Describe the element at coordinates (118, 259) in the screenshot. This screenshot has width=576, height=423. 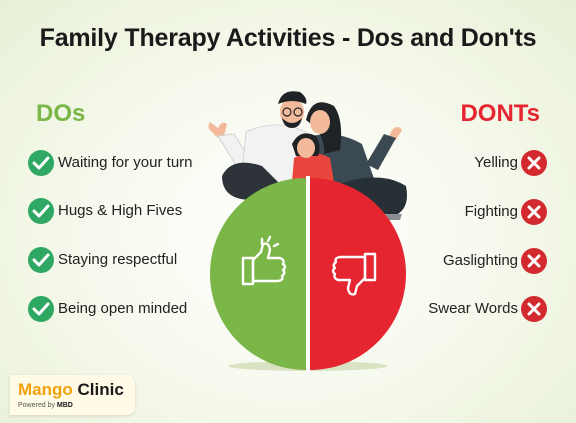
I see `dos-item-respectful: Staying respectful` at that location.